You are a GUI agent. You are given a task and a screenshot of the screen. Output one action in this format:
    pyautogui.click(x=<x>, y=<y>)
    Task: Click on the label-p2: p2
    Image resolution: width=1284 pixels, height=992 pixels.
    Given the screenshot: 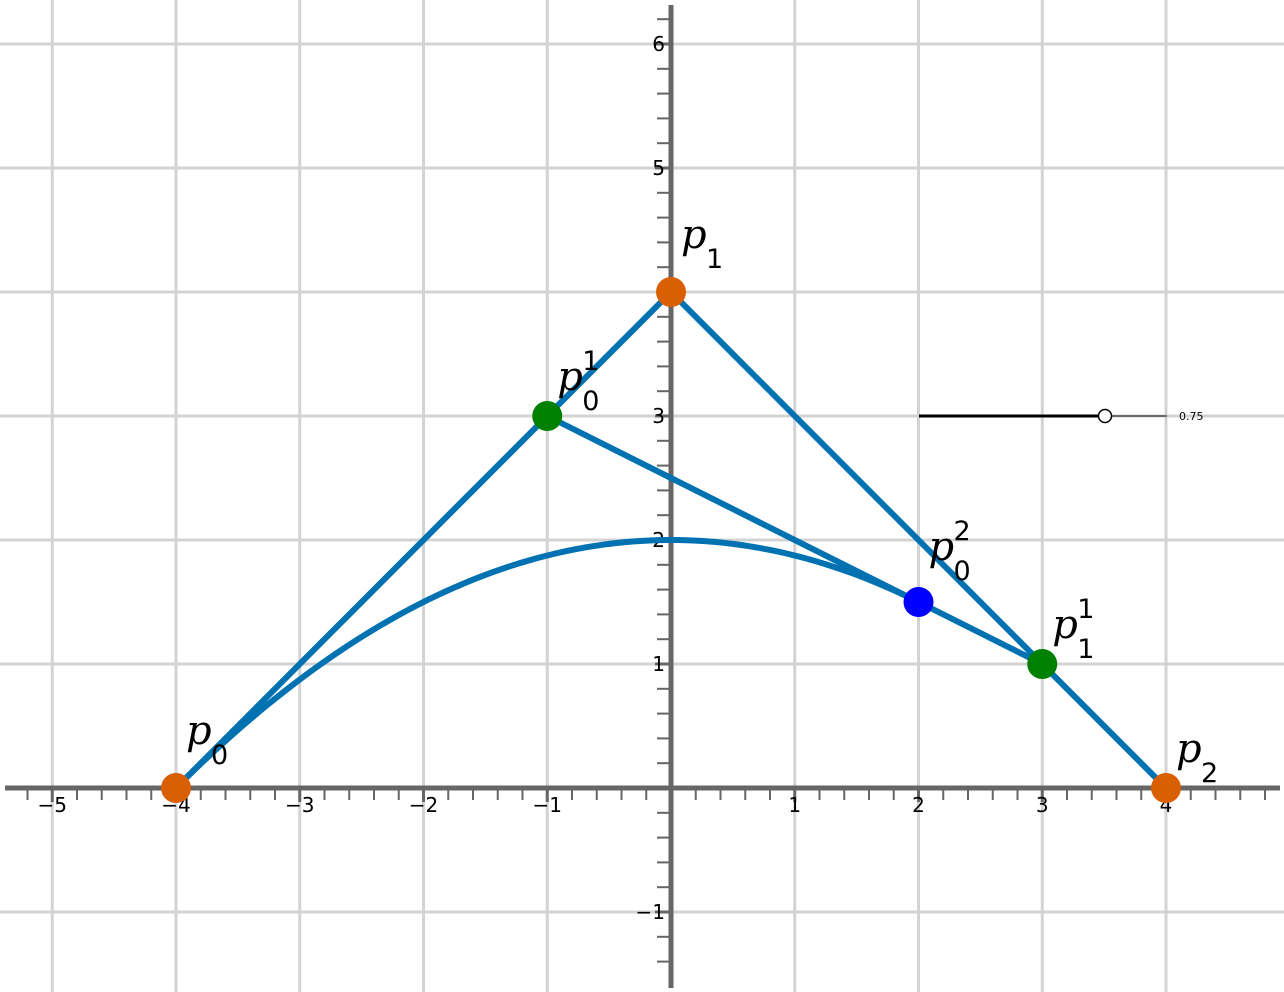 What is the action you would take?
    pyautogui.click(x=1197, y=757)
    